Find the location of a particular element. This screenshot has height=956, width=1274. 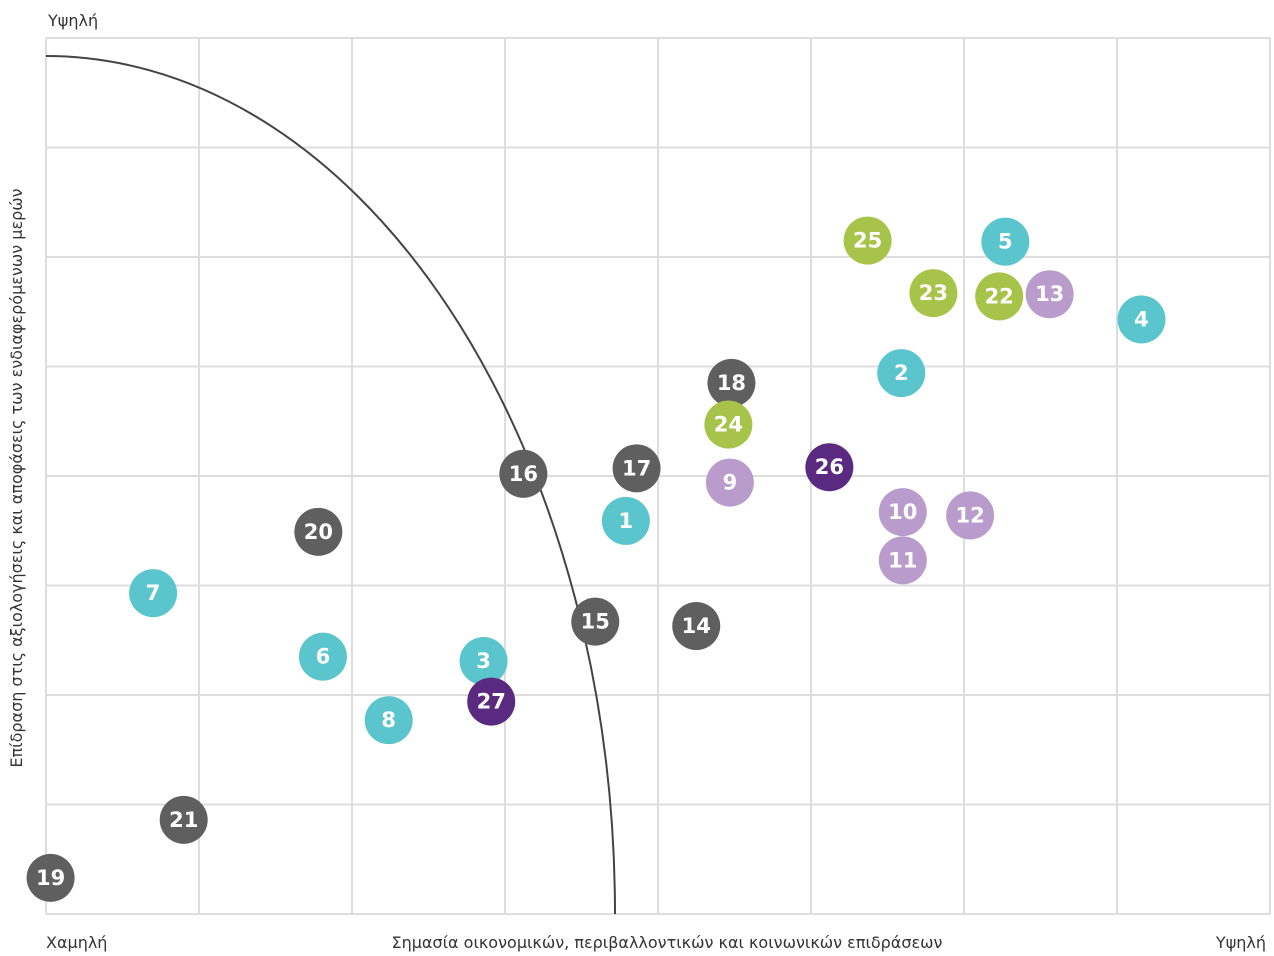

data-point-label: 3 is located at coordinates (483, 661).